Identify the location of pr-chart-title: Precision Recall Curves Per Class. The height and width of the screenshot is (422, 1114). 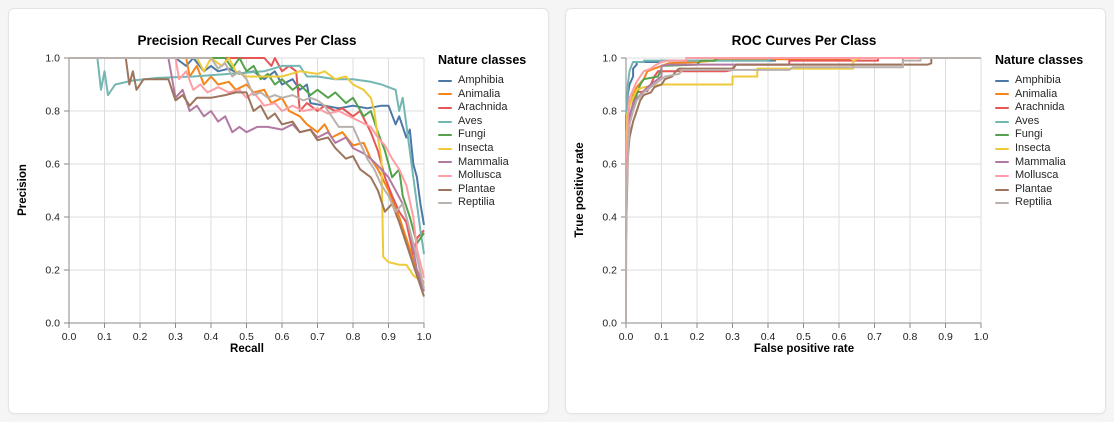
(247, 40).